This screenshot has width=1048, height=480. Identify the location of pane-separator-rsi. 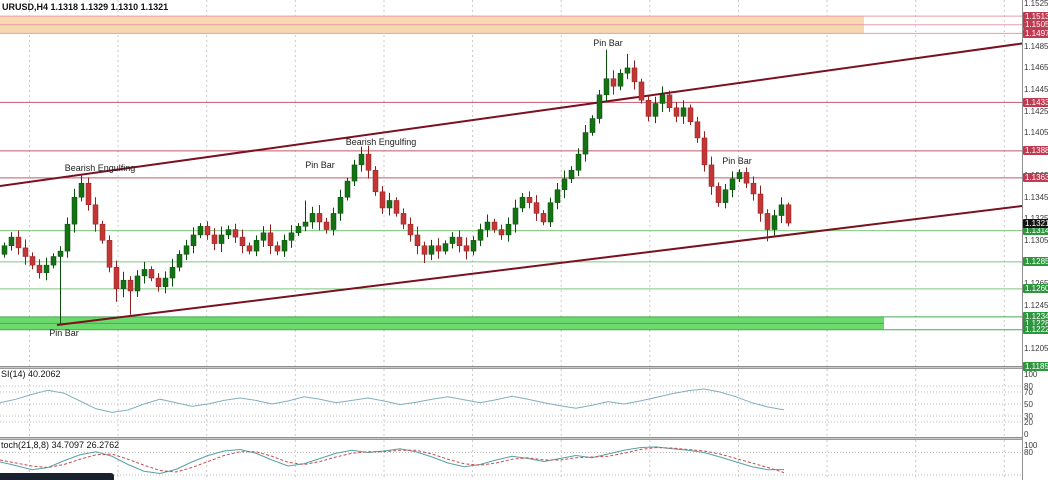
(524, 367).